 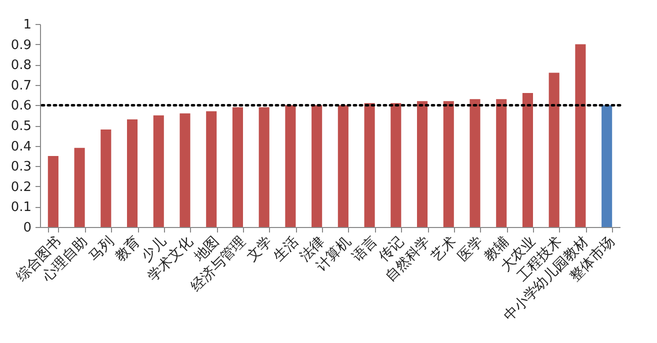 What do you see at coordinates (21, 208) in the screenshot?
I see `y-tick-label: 0.1` at bounding box center [21, 208].